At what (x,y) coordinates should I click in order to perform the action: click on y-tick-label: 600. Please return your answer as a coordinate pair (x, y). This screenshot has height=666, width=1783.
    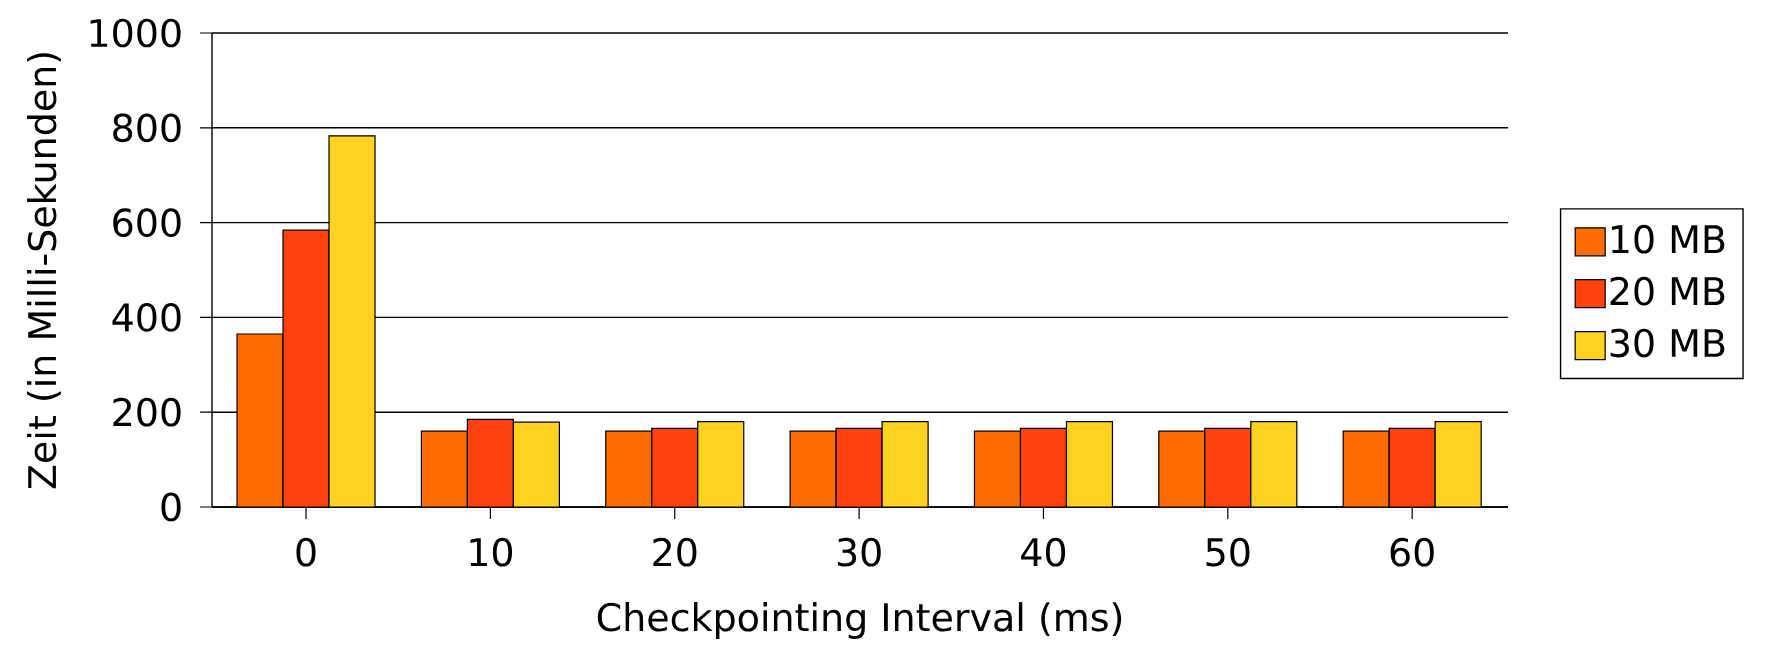
    Looking at the image, I should click on (147, 222).